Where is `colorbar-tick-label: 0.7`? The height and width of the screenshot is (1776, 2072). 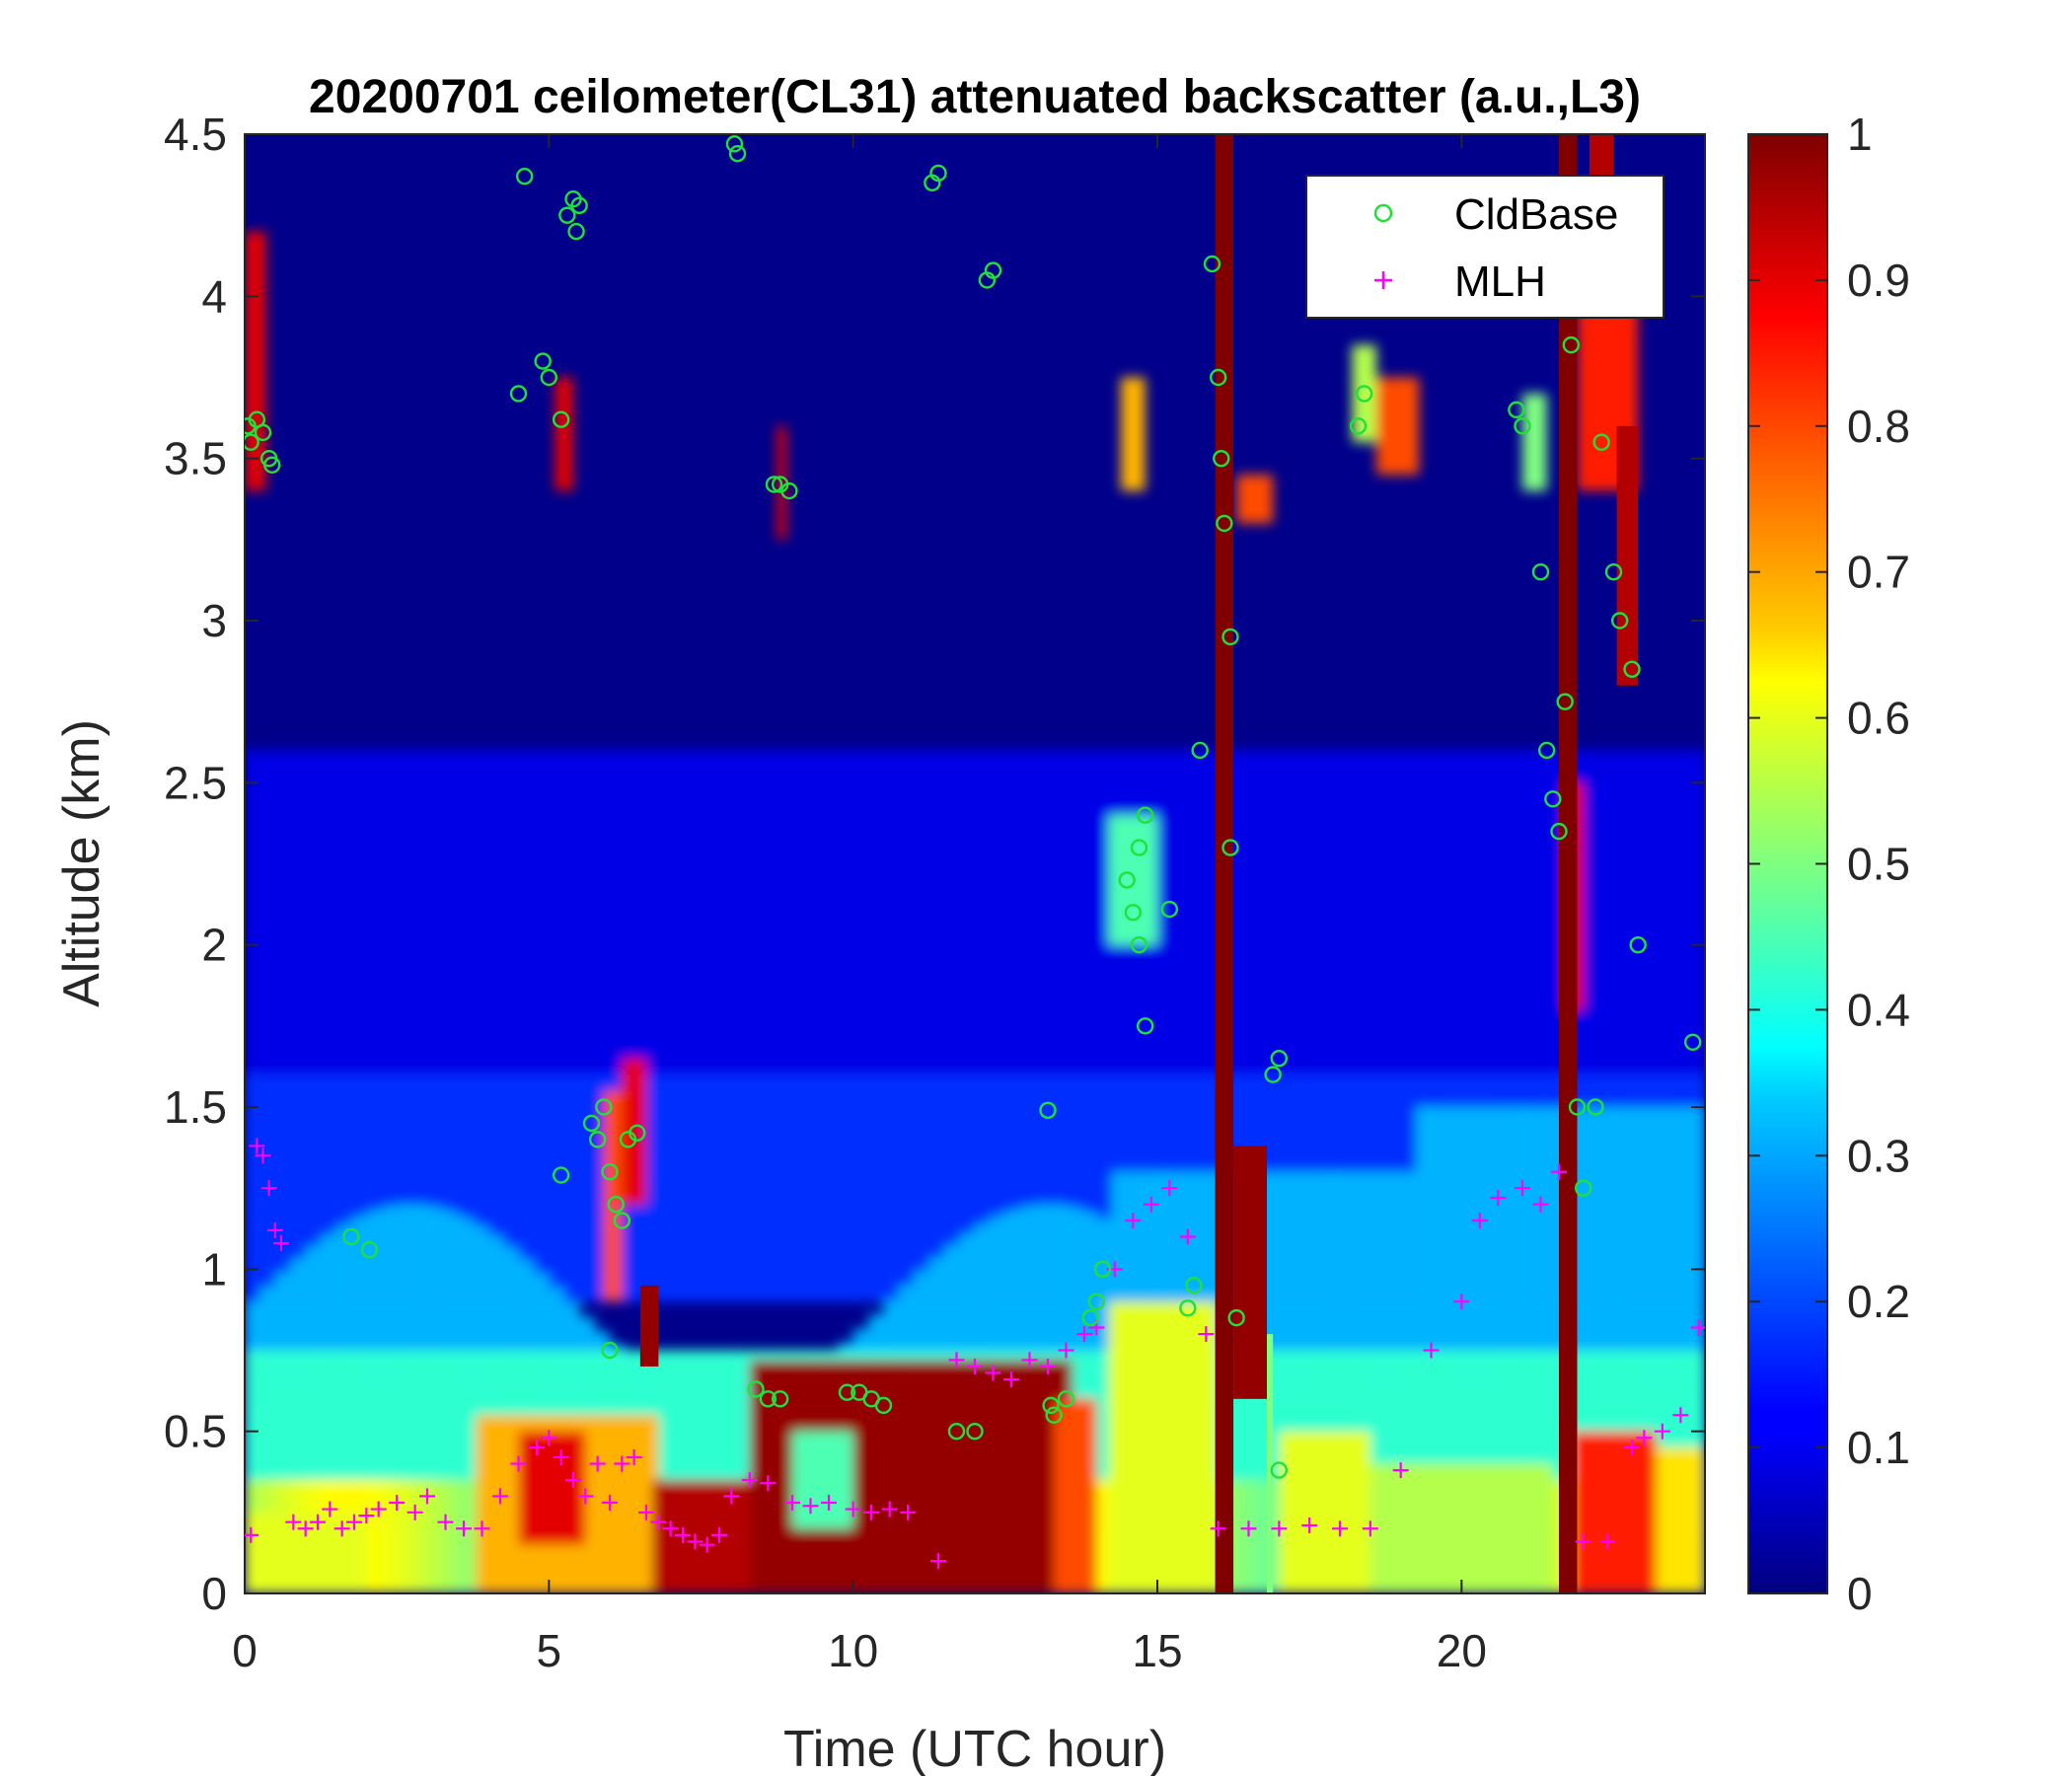 colorbar-tick-label: 0.7 is located at coordinates (1879, 573).